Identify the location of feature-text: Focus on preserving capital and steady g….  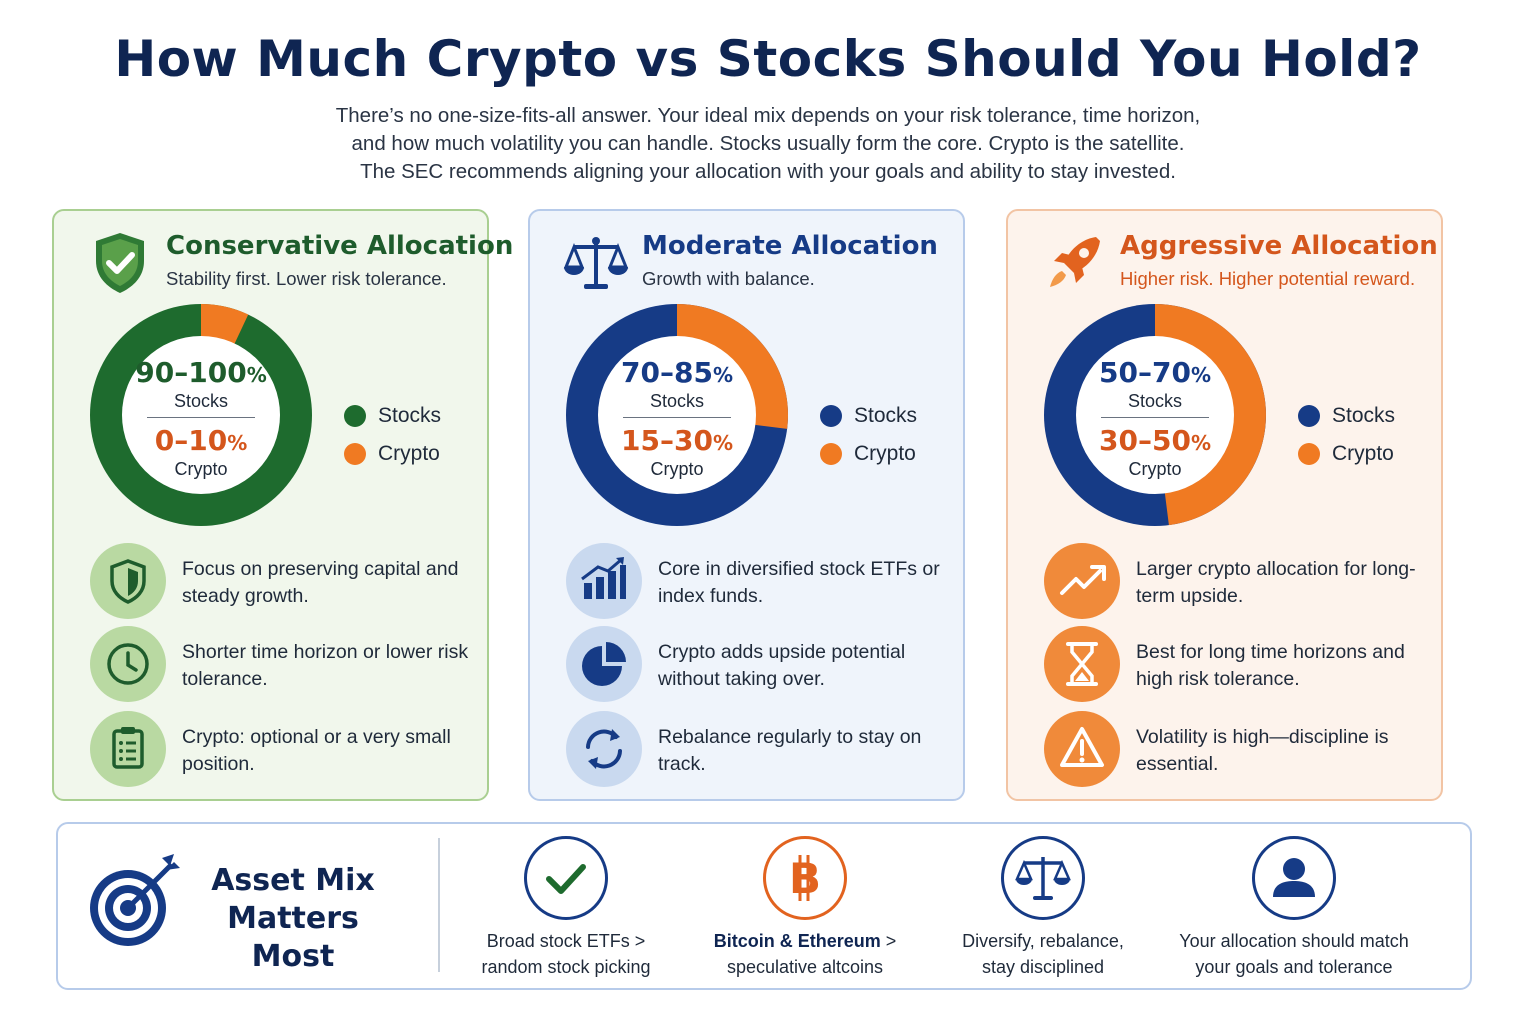
(320, 582).